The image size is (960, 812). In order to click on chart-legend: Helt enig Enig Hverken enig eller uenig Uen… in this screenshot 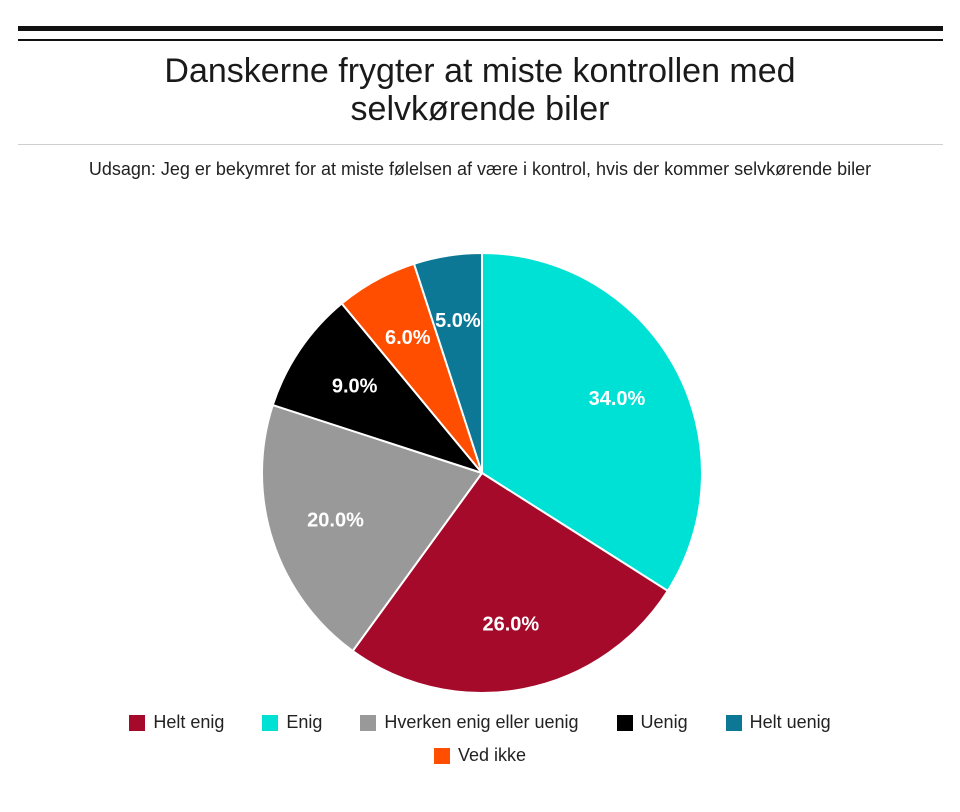, I will do `click(480, 745)`.